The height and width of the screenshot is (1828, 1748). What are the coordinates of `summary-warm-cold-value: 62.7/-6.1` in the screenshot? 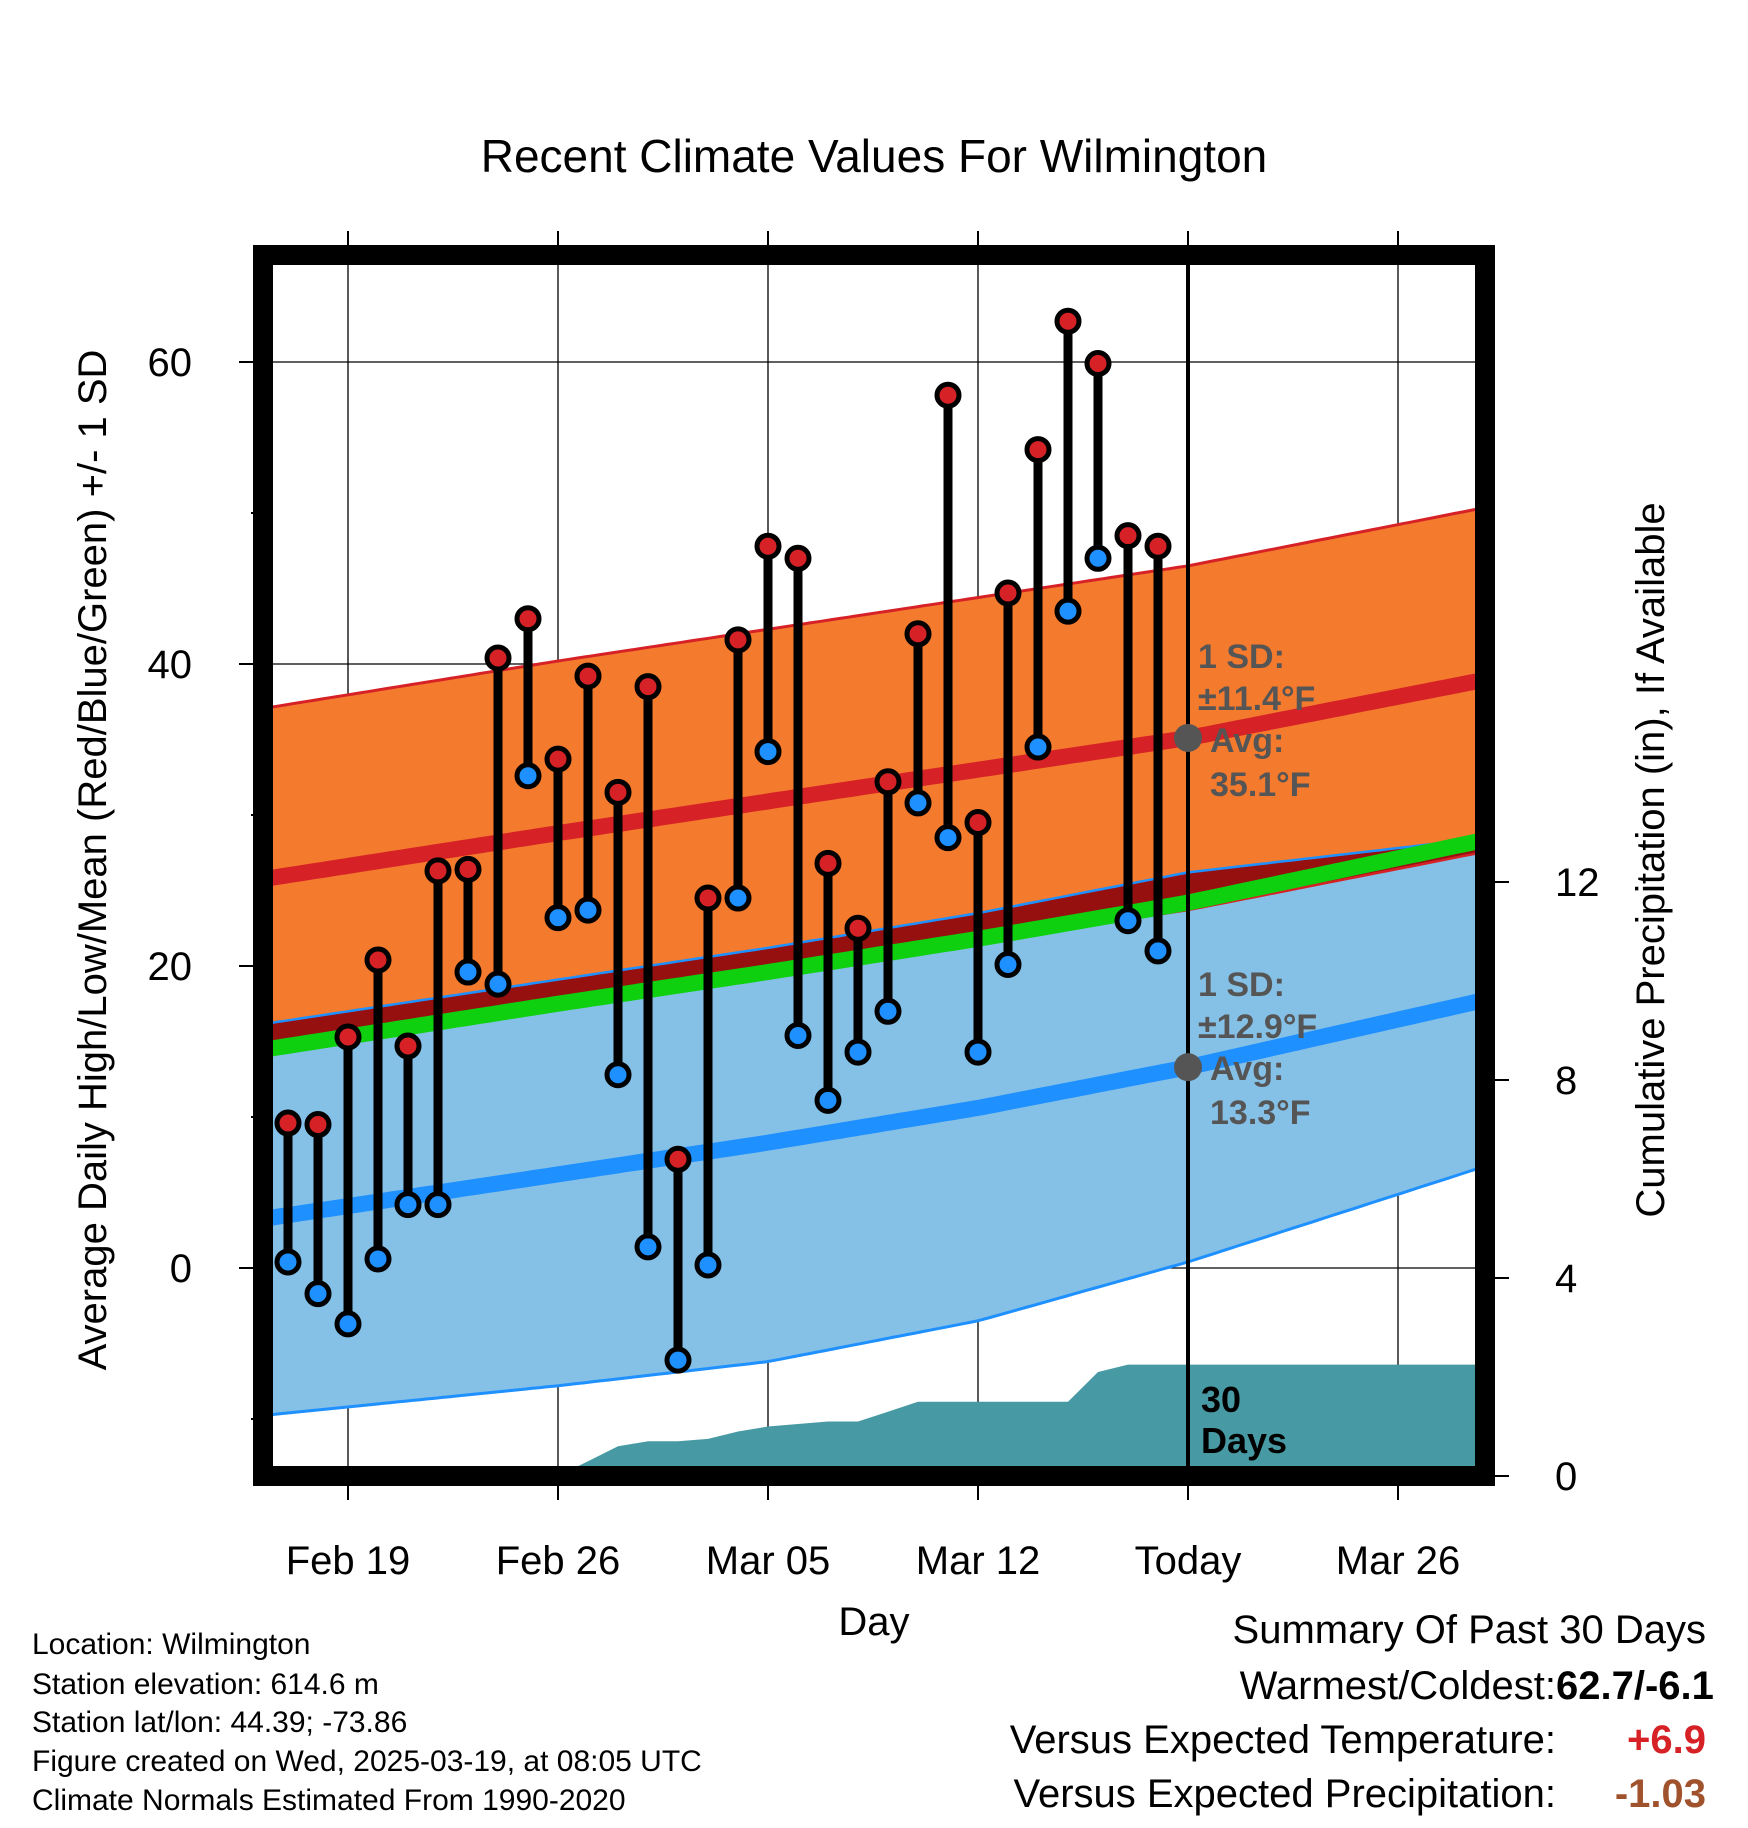 It's located at (1635, 1686).